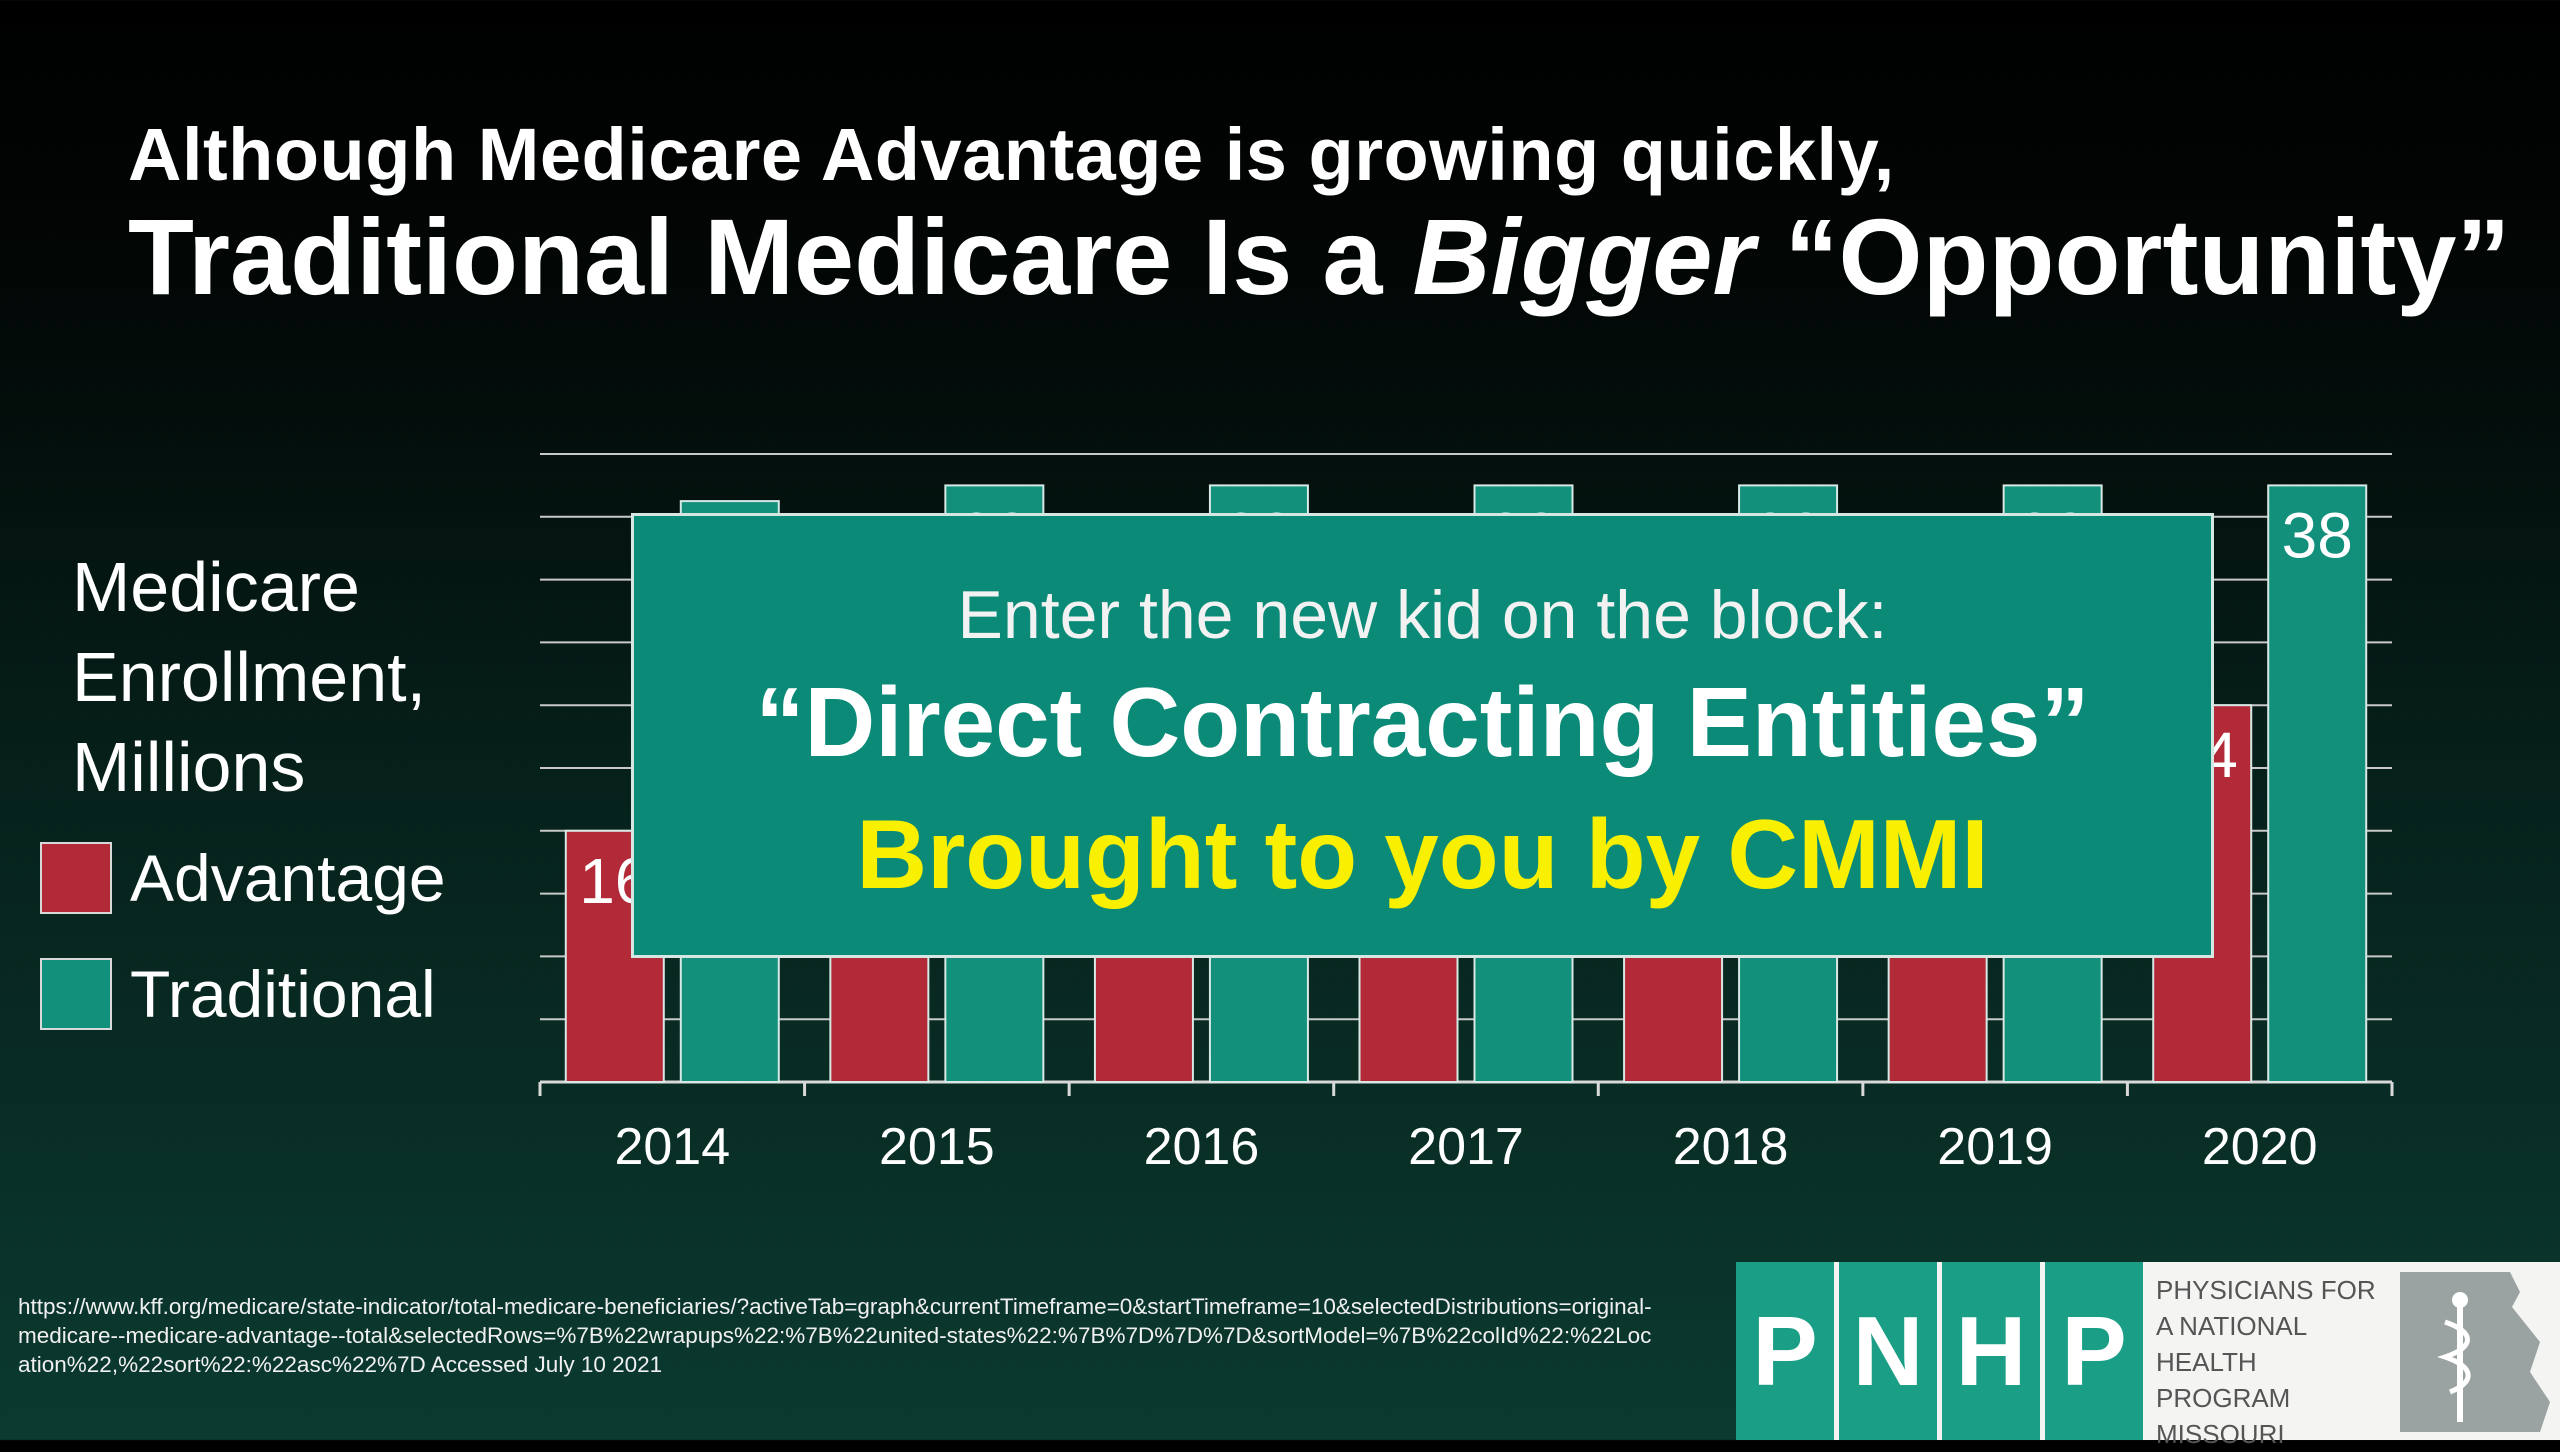 This screenshot has height=1452, width=2560. I want to click on legend-item-advantage: Advantage, so click(243, 878).